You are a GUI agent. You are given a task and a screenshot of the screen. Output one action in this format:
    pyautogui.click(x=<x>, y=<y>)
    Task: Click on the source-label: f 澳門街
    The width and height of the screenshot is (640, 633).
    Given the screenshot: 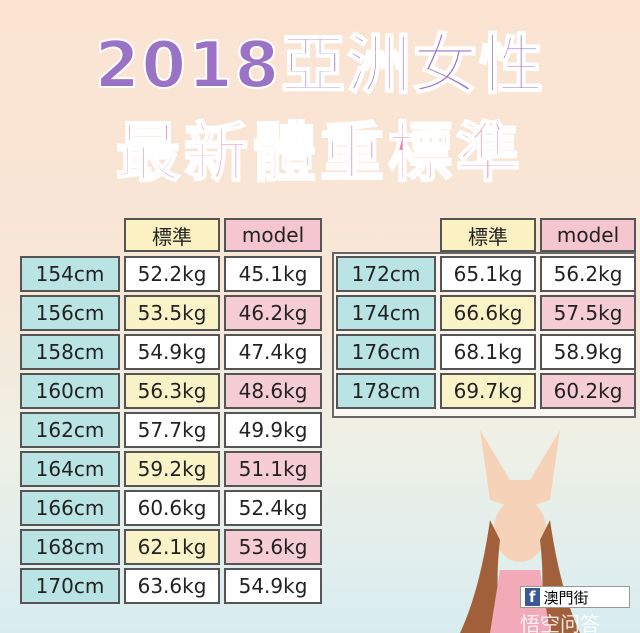 What is the action you would take?
    pyautogui.click(x=575, y=597)
    